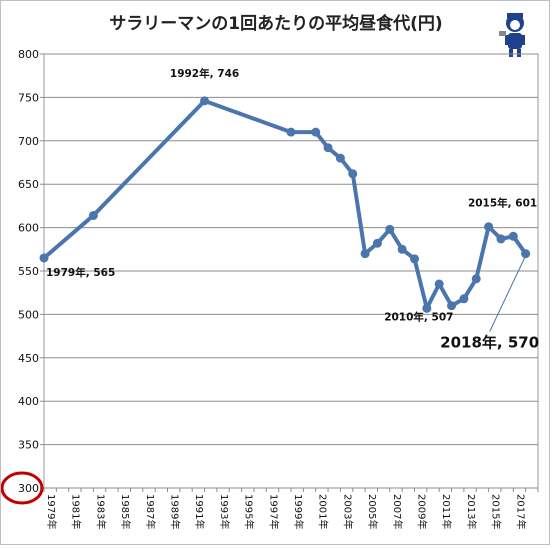 This screenshot has width=552, height=548. I want to click on y-tick-label-750: 750, so click(28, 97).